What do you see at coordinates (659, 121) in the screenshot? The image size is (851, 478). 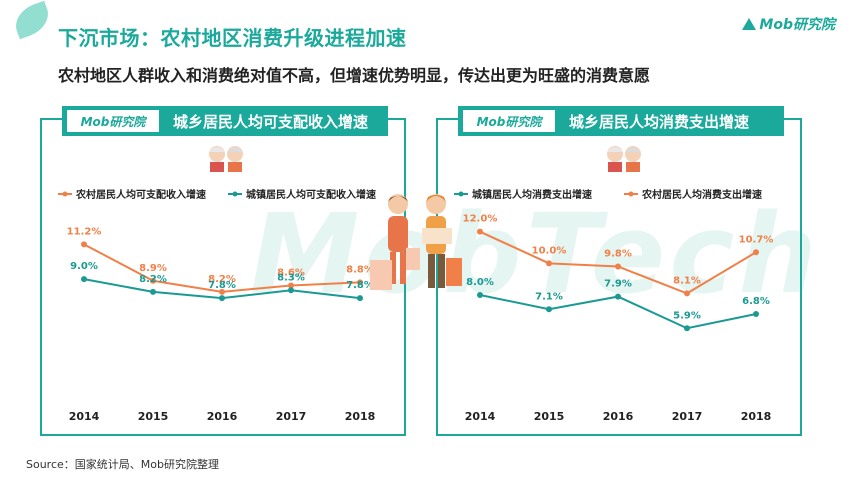 I see `chart-title: 城乡居民人均消费支出增速` at bounding box center [659, 121].